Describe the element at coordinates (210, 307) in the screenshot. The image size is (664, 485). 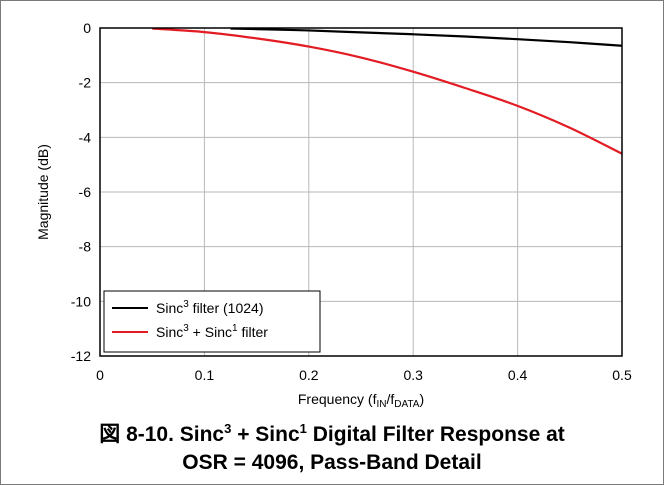
I see `legend-label-sinc3: Sinc3 filter (1024)` at that location.